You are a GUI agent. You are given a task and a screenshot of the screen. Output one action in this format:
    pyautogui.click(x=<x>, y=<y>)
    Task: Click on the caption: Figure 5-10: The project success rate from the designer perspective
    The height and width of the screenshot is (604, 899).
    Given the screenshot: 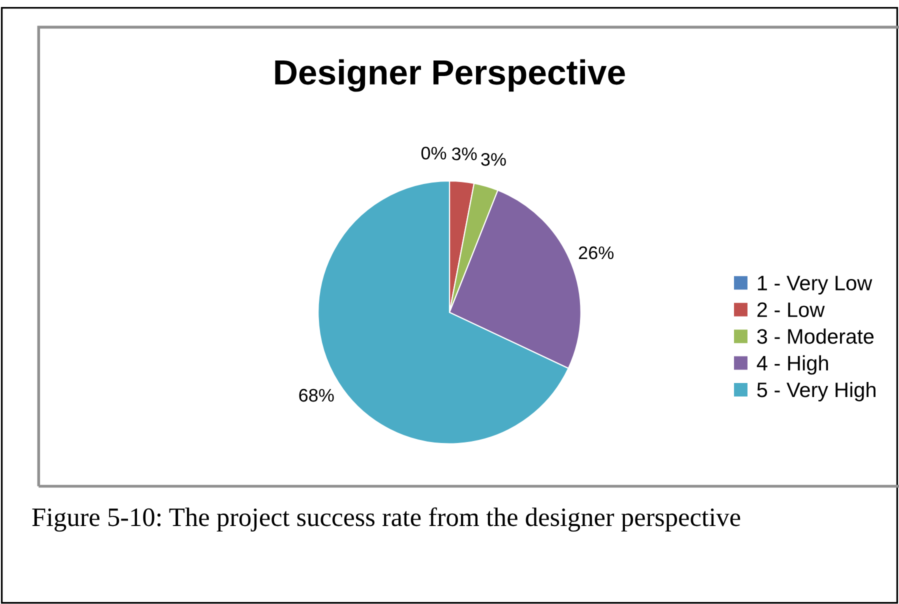 What is the action you would take?
    pyautogui.click(x=386, y=519)
    